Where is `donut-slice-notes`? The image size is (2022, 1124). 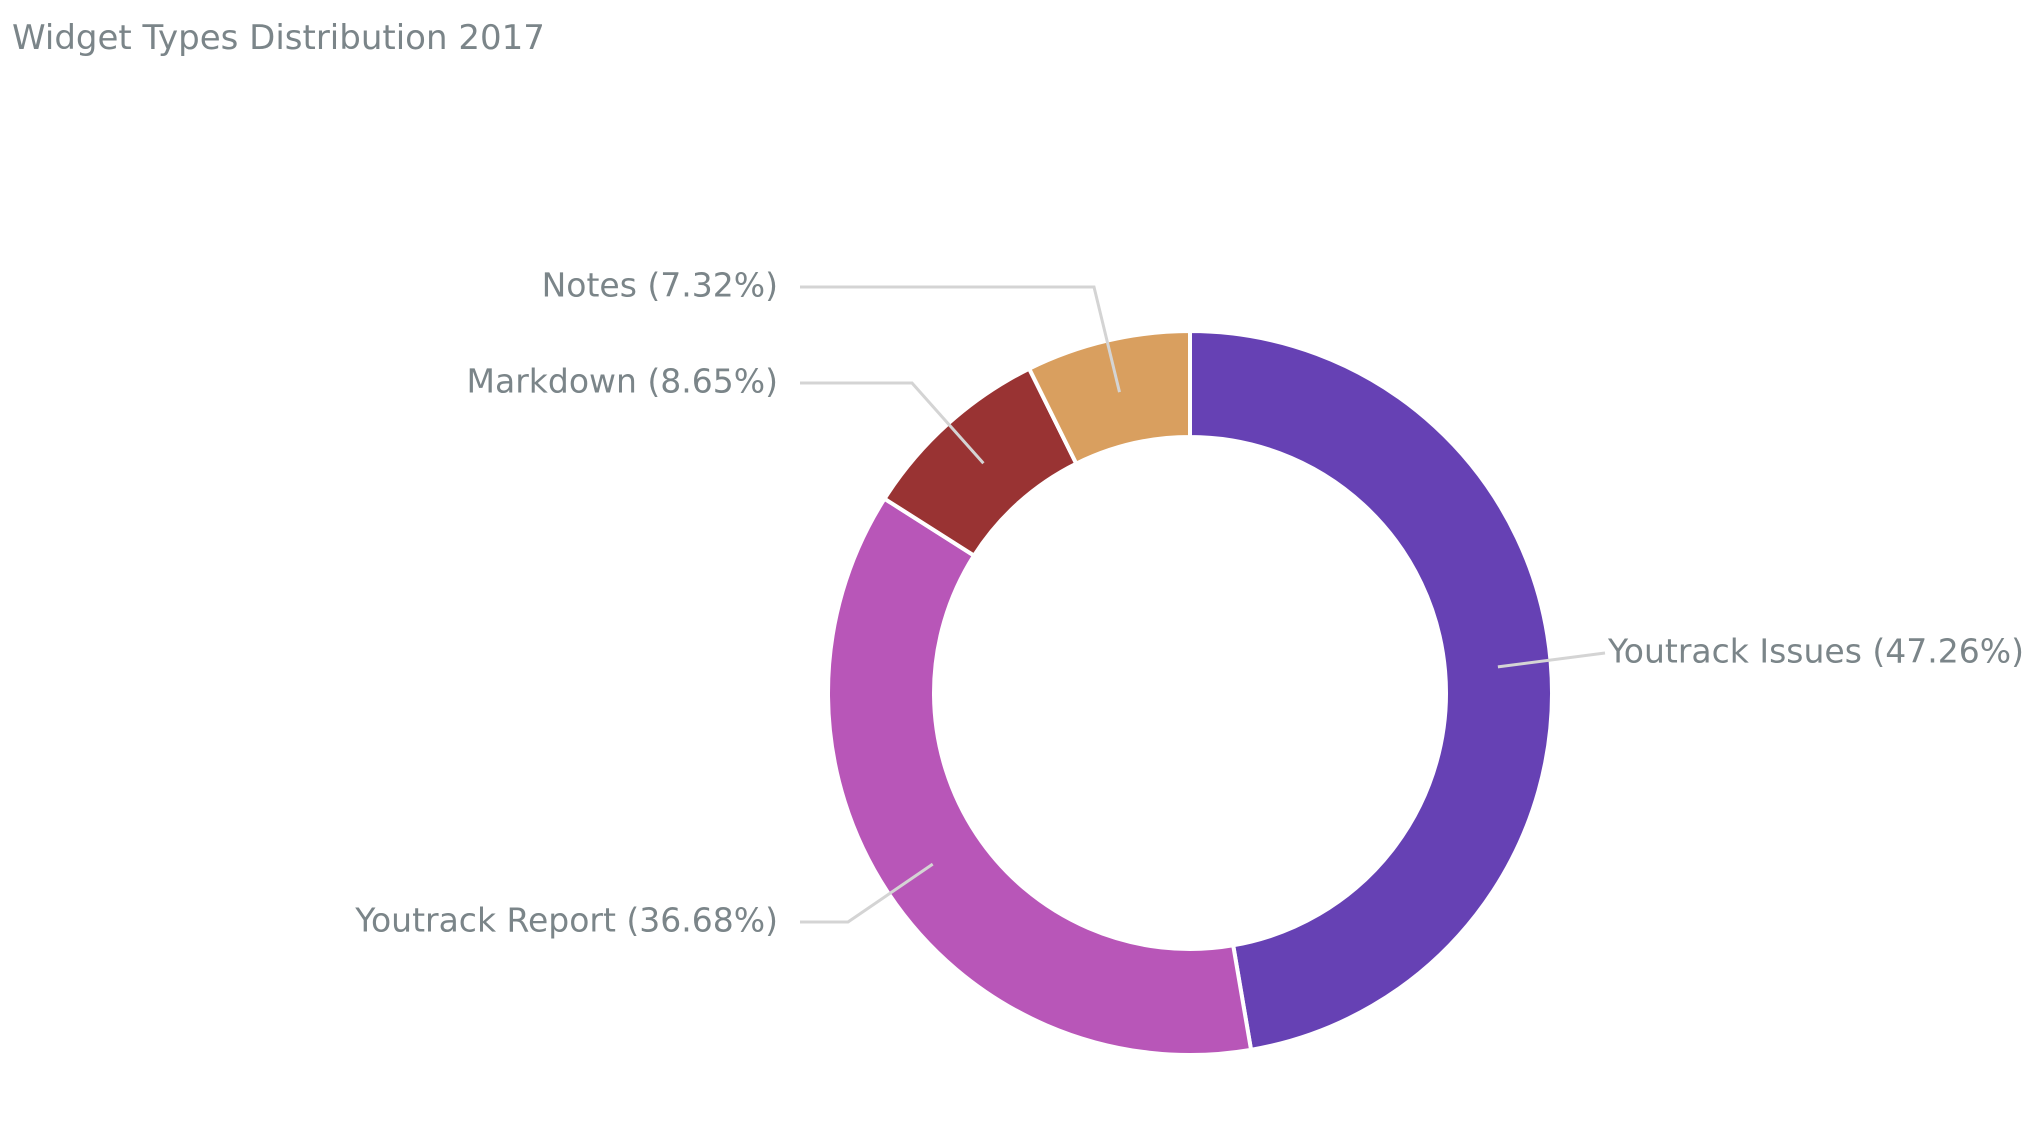 donut-slice-notes is located at coordinates (1109, 397).